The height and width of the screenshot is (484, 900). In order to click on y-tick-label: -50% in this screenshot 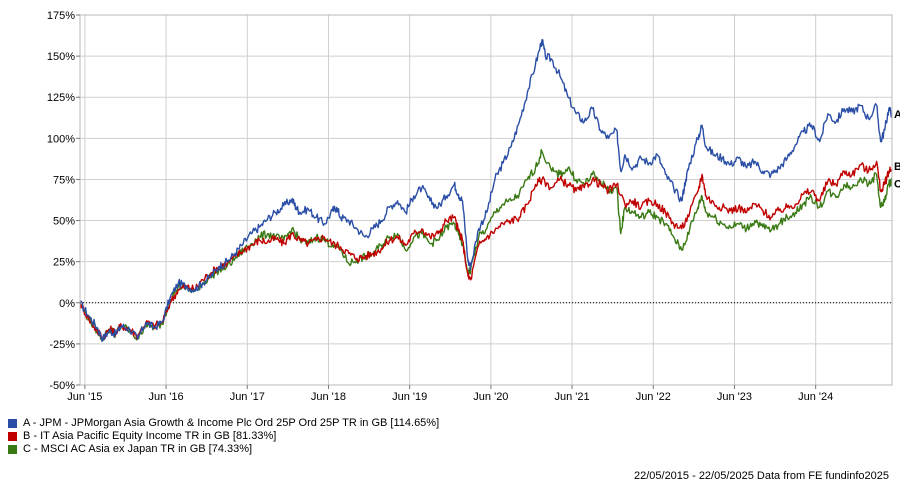, I will do `click(62, 386)`.